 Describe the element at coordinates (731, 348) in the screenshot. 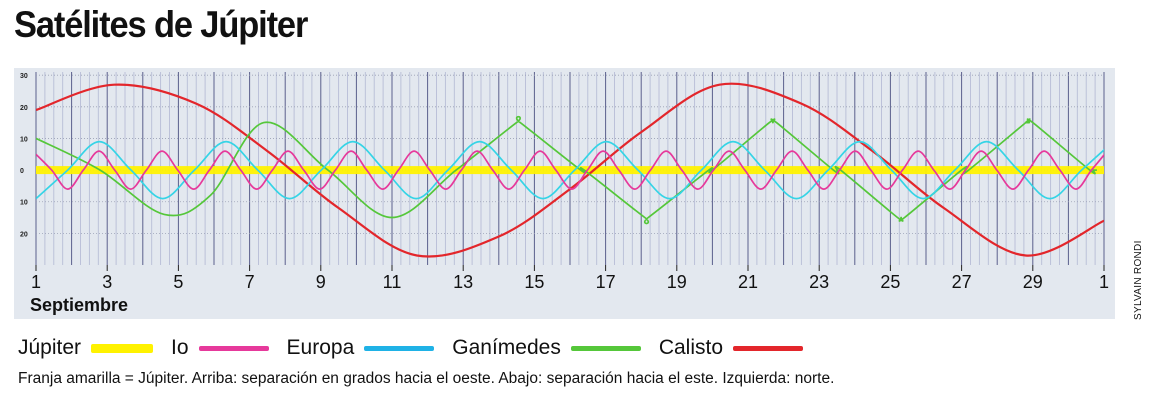

I see `legend-item-calisto: Calisto` at that location.